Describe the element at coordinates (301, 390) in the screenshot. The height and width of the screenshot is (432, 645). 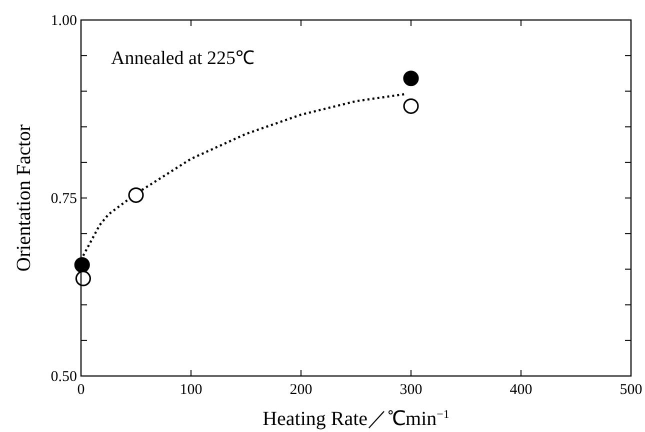
I see `x-tick-label: 200` at that location.